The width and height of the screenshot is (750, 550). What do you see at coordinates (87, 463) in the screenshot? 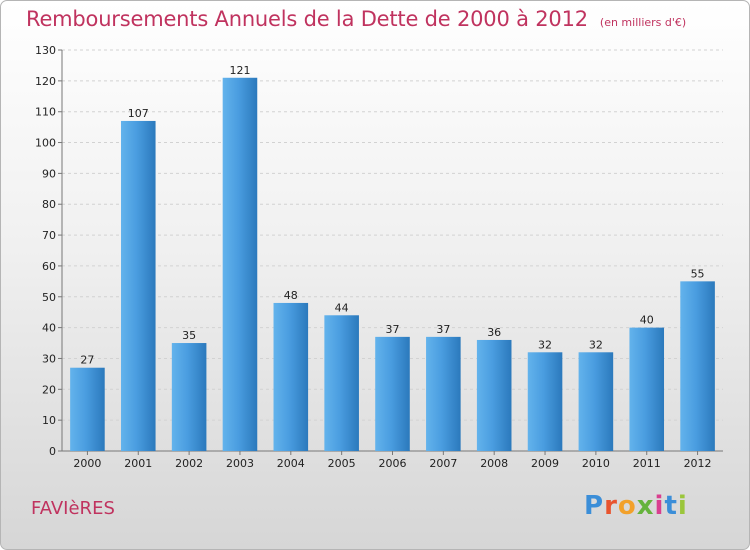
I see `x-tick-label: 2000` at bounding box center [87, 463].